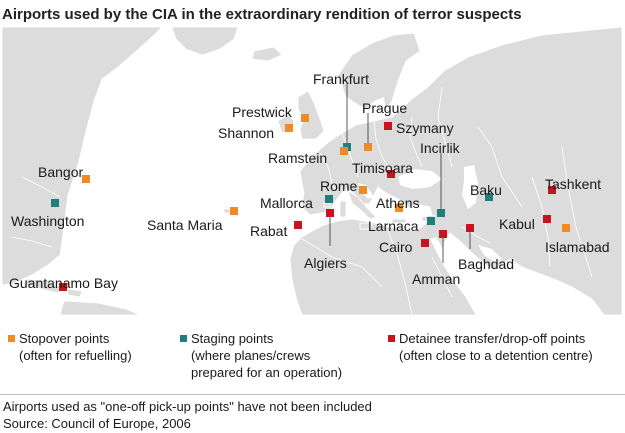  I want to click on marker-bangor, so click(86, 179).